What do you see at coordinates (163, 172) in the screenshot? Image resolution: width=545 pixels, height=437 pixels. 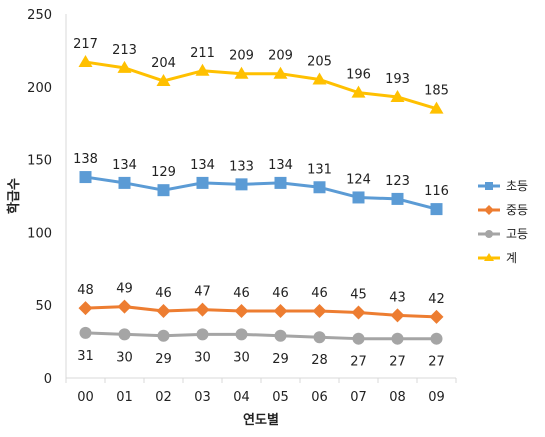 I see `data-label-elementary: 129` at bounding box center [163, 172].